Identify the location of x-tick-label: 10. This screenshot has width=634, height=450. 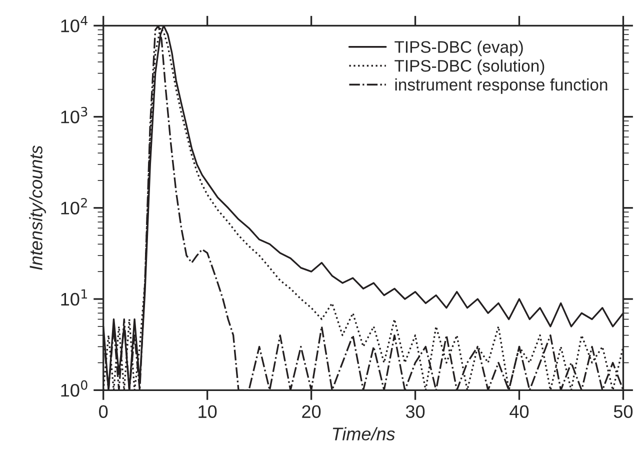
(207, 411).